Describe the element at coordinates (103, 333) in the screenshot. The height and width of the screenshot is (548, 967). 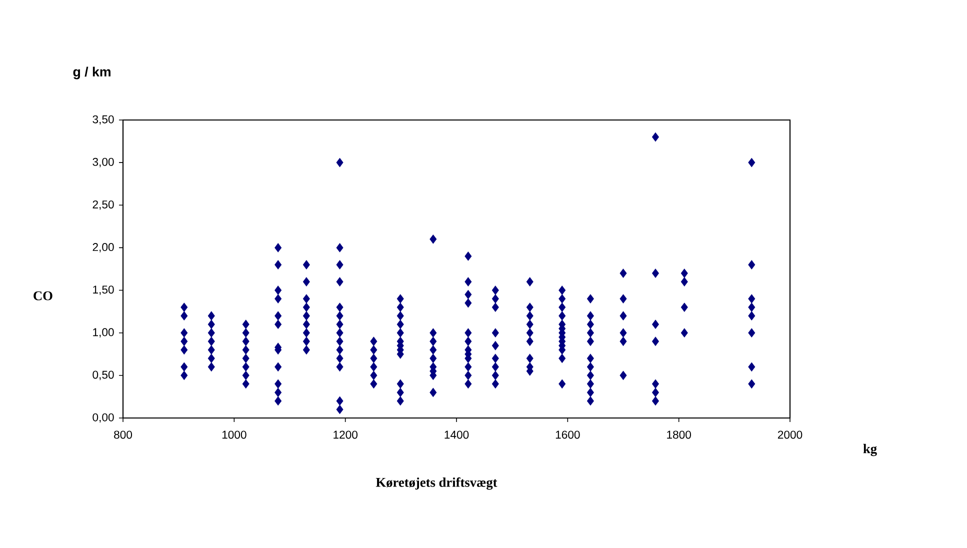
I see `y-tick-label: 1,00` at that location.